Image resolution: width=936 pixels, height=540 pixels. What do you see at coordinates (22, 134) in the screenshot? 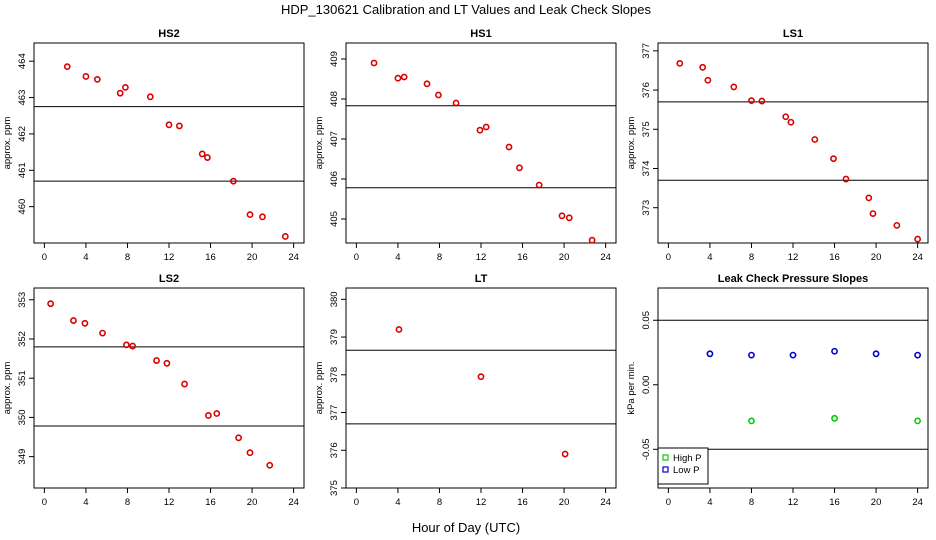
I see `y-tick-label: 462` at bounding box center [22, 134].